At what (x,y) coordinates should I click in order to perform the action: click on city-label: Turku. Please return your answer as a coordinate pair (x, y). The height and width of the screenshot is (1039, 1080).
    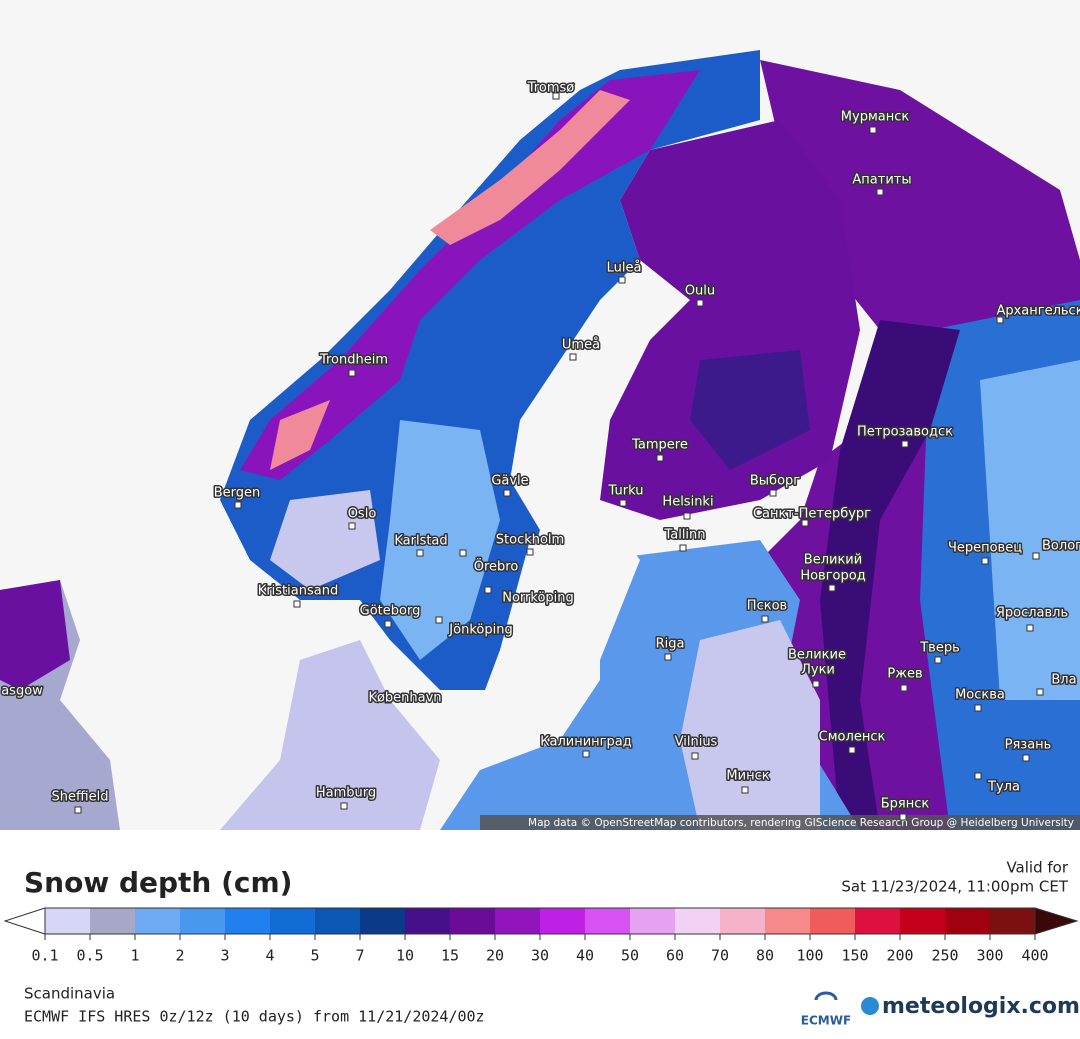
    Looking at the image, I should click on (626, 491).